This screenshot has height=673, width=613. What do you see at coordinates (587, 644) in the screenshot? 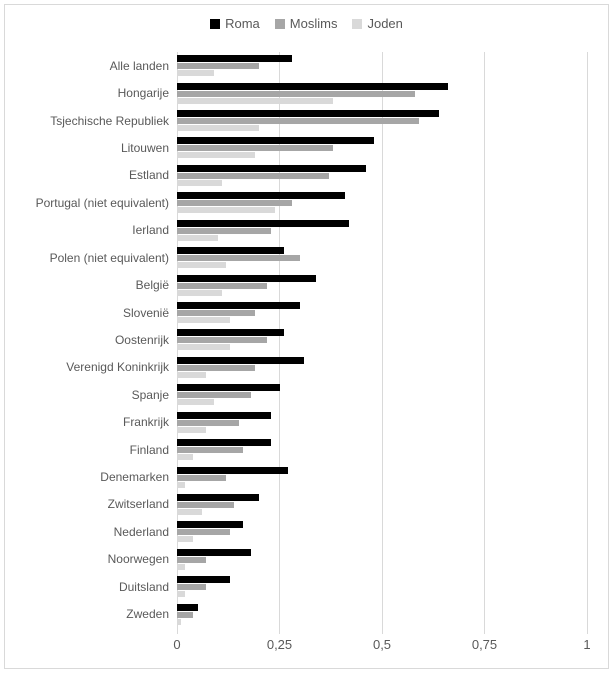
I see `axis-tick-label: 1` at bounding box center [587, 644].